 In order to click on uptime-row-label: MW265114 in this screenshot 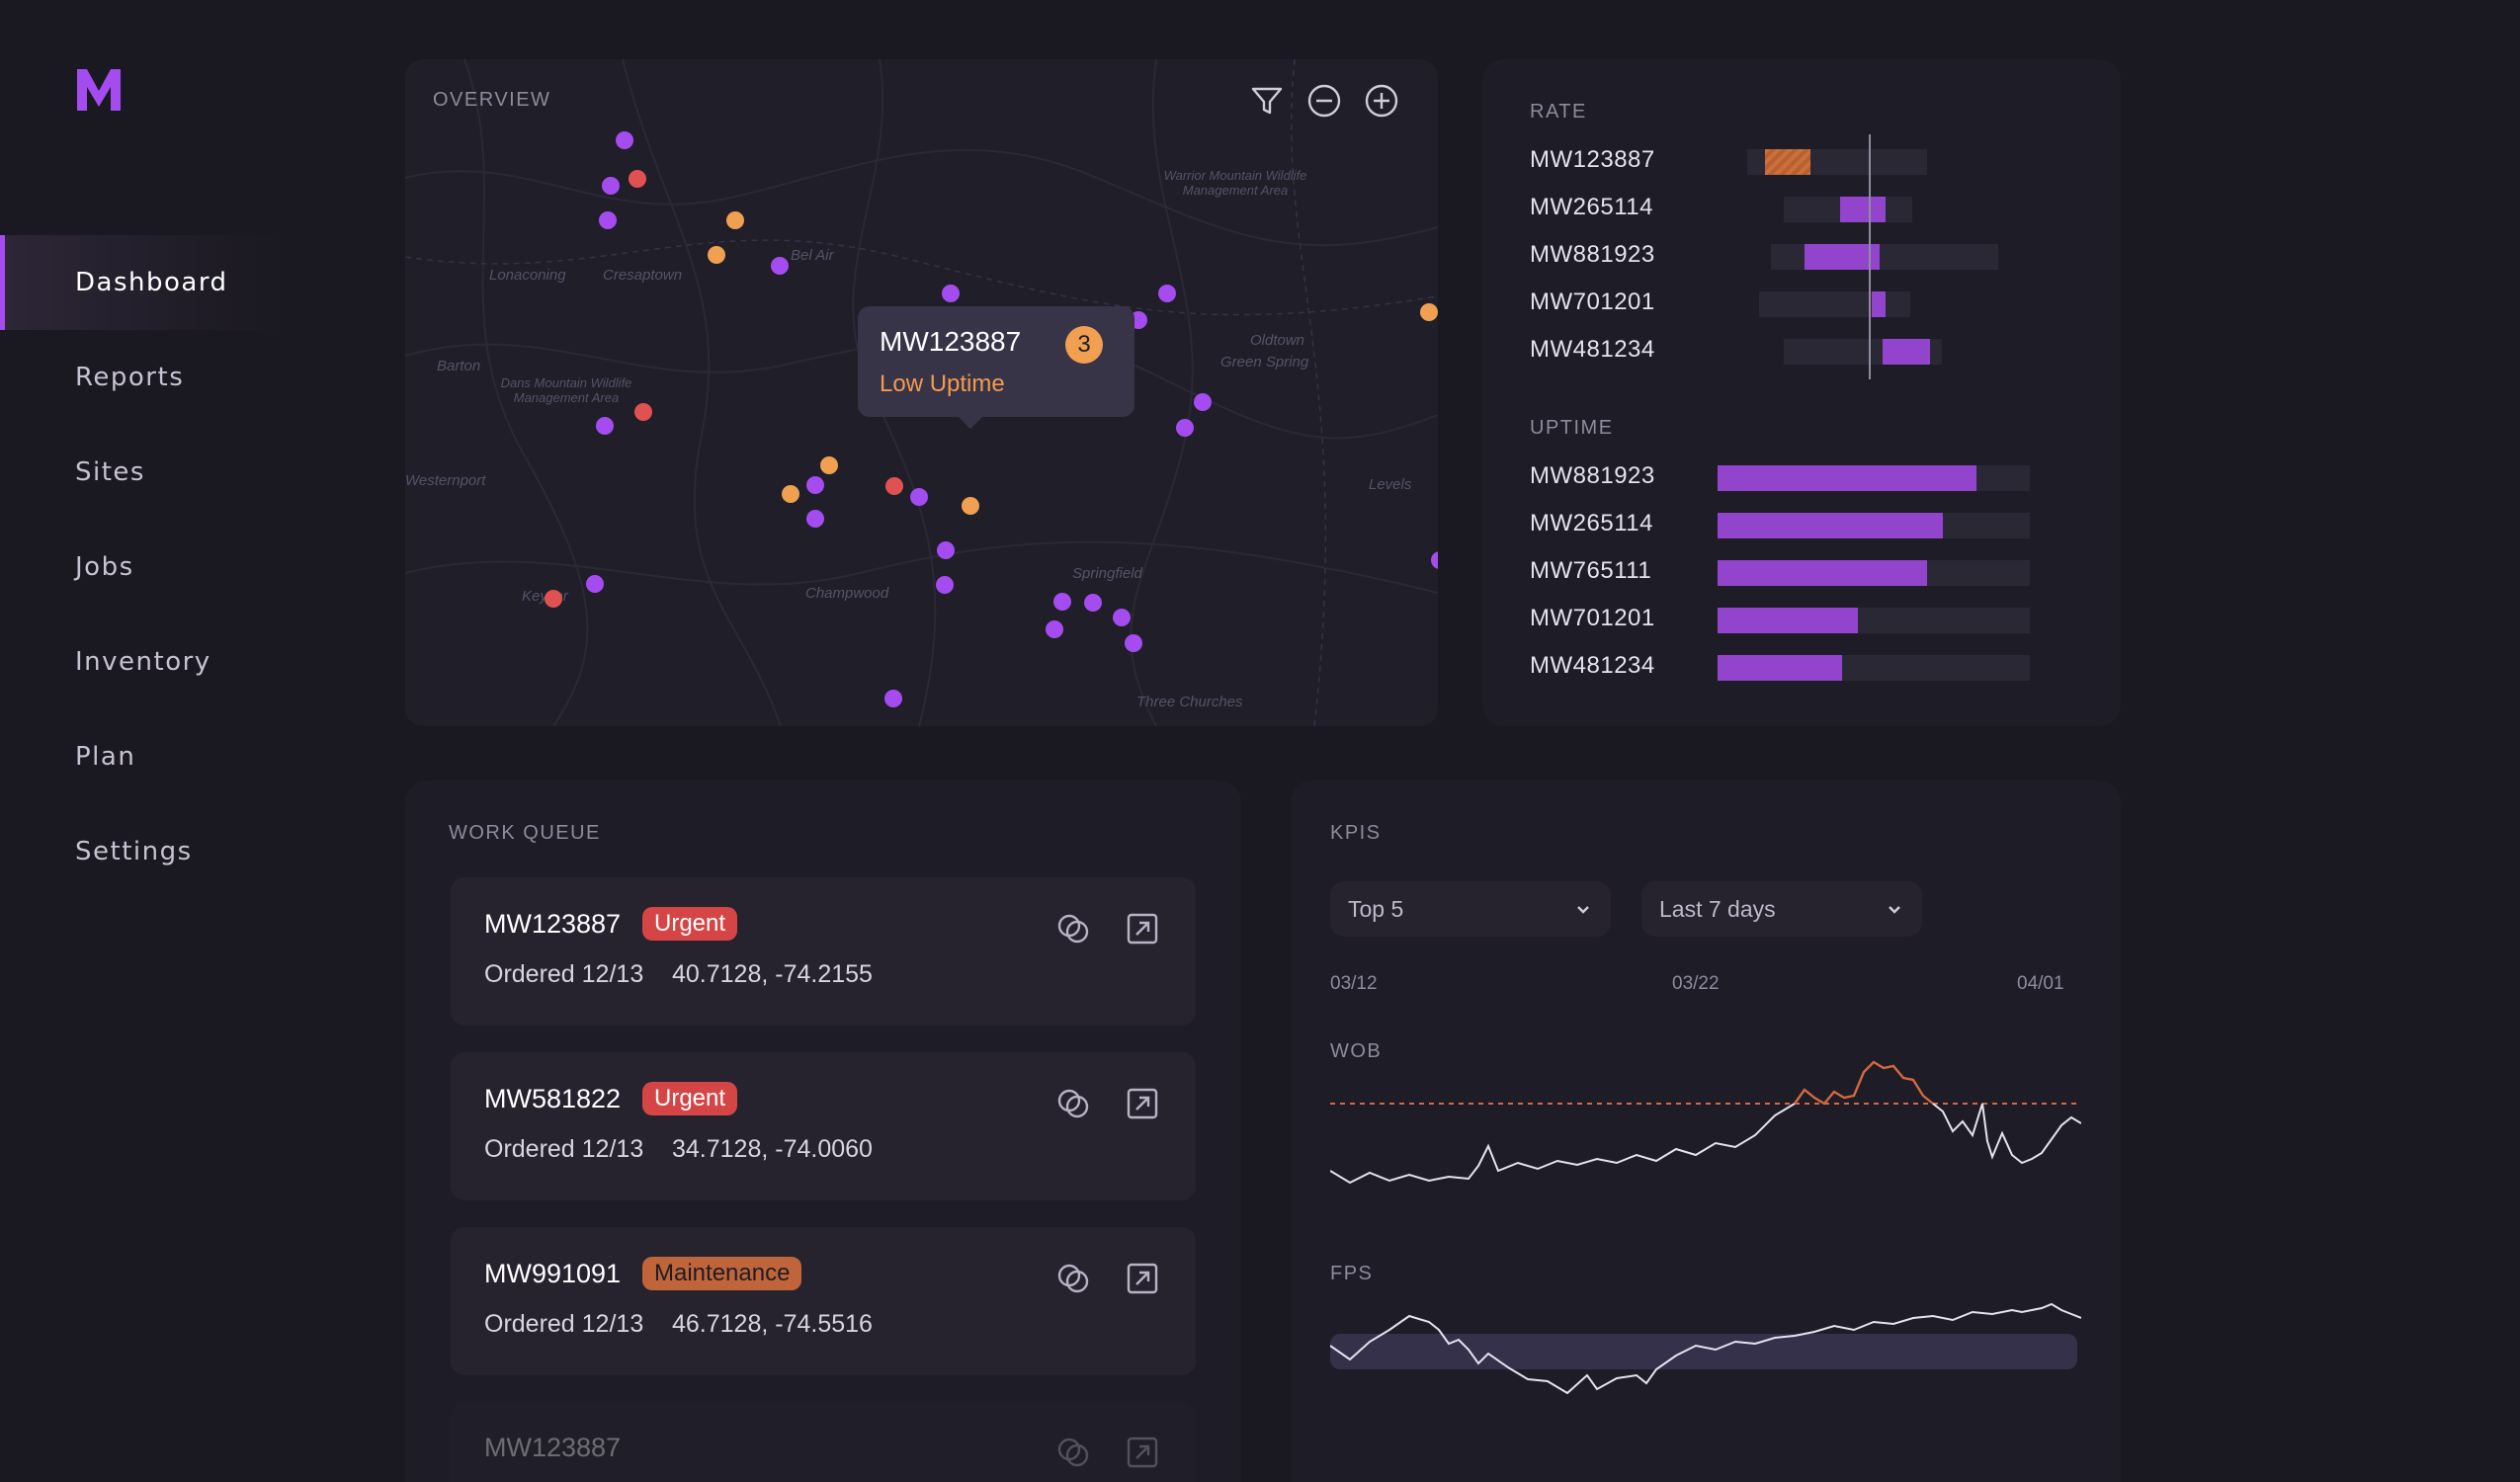, I will do `click(1591, 523)`.